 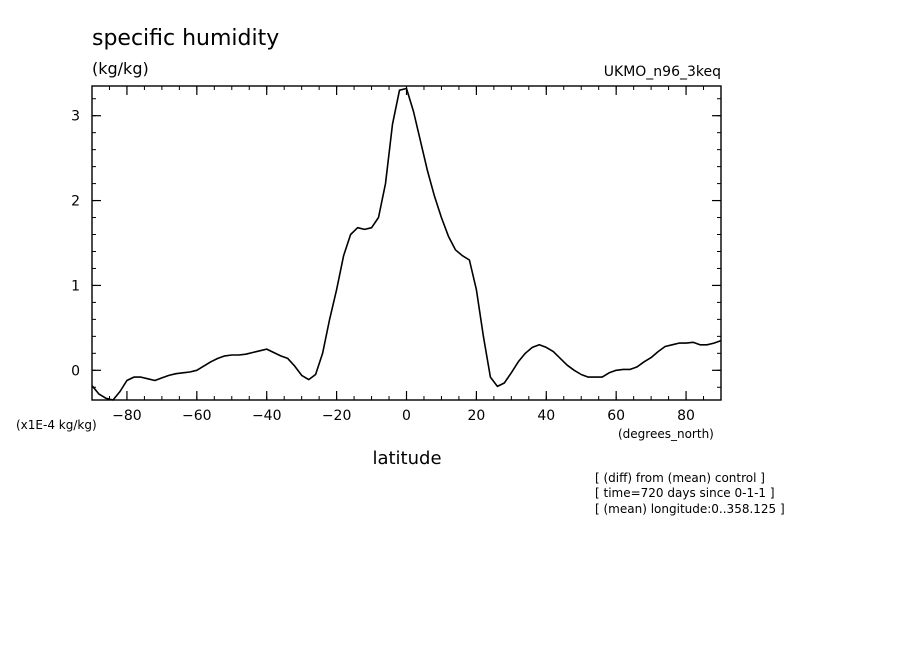 I want to click on x-tick-label: 0, so click(x=406, y=416).